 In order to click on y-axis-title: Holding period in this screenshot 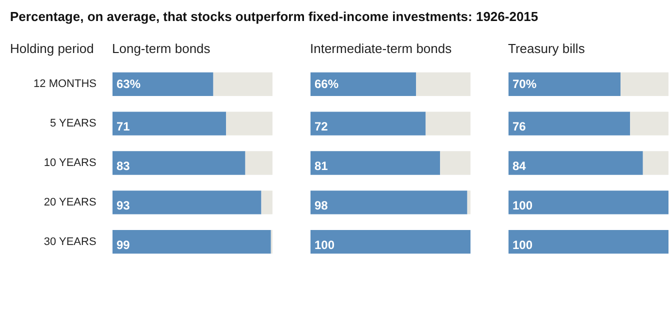, I will do `click(52, 49)`.